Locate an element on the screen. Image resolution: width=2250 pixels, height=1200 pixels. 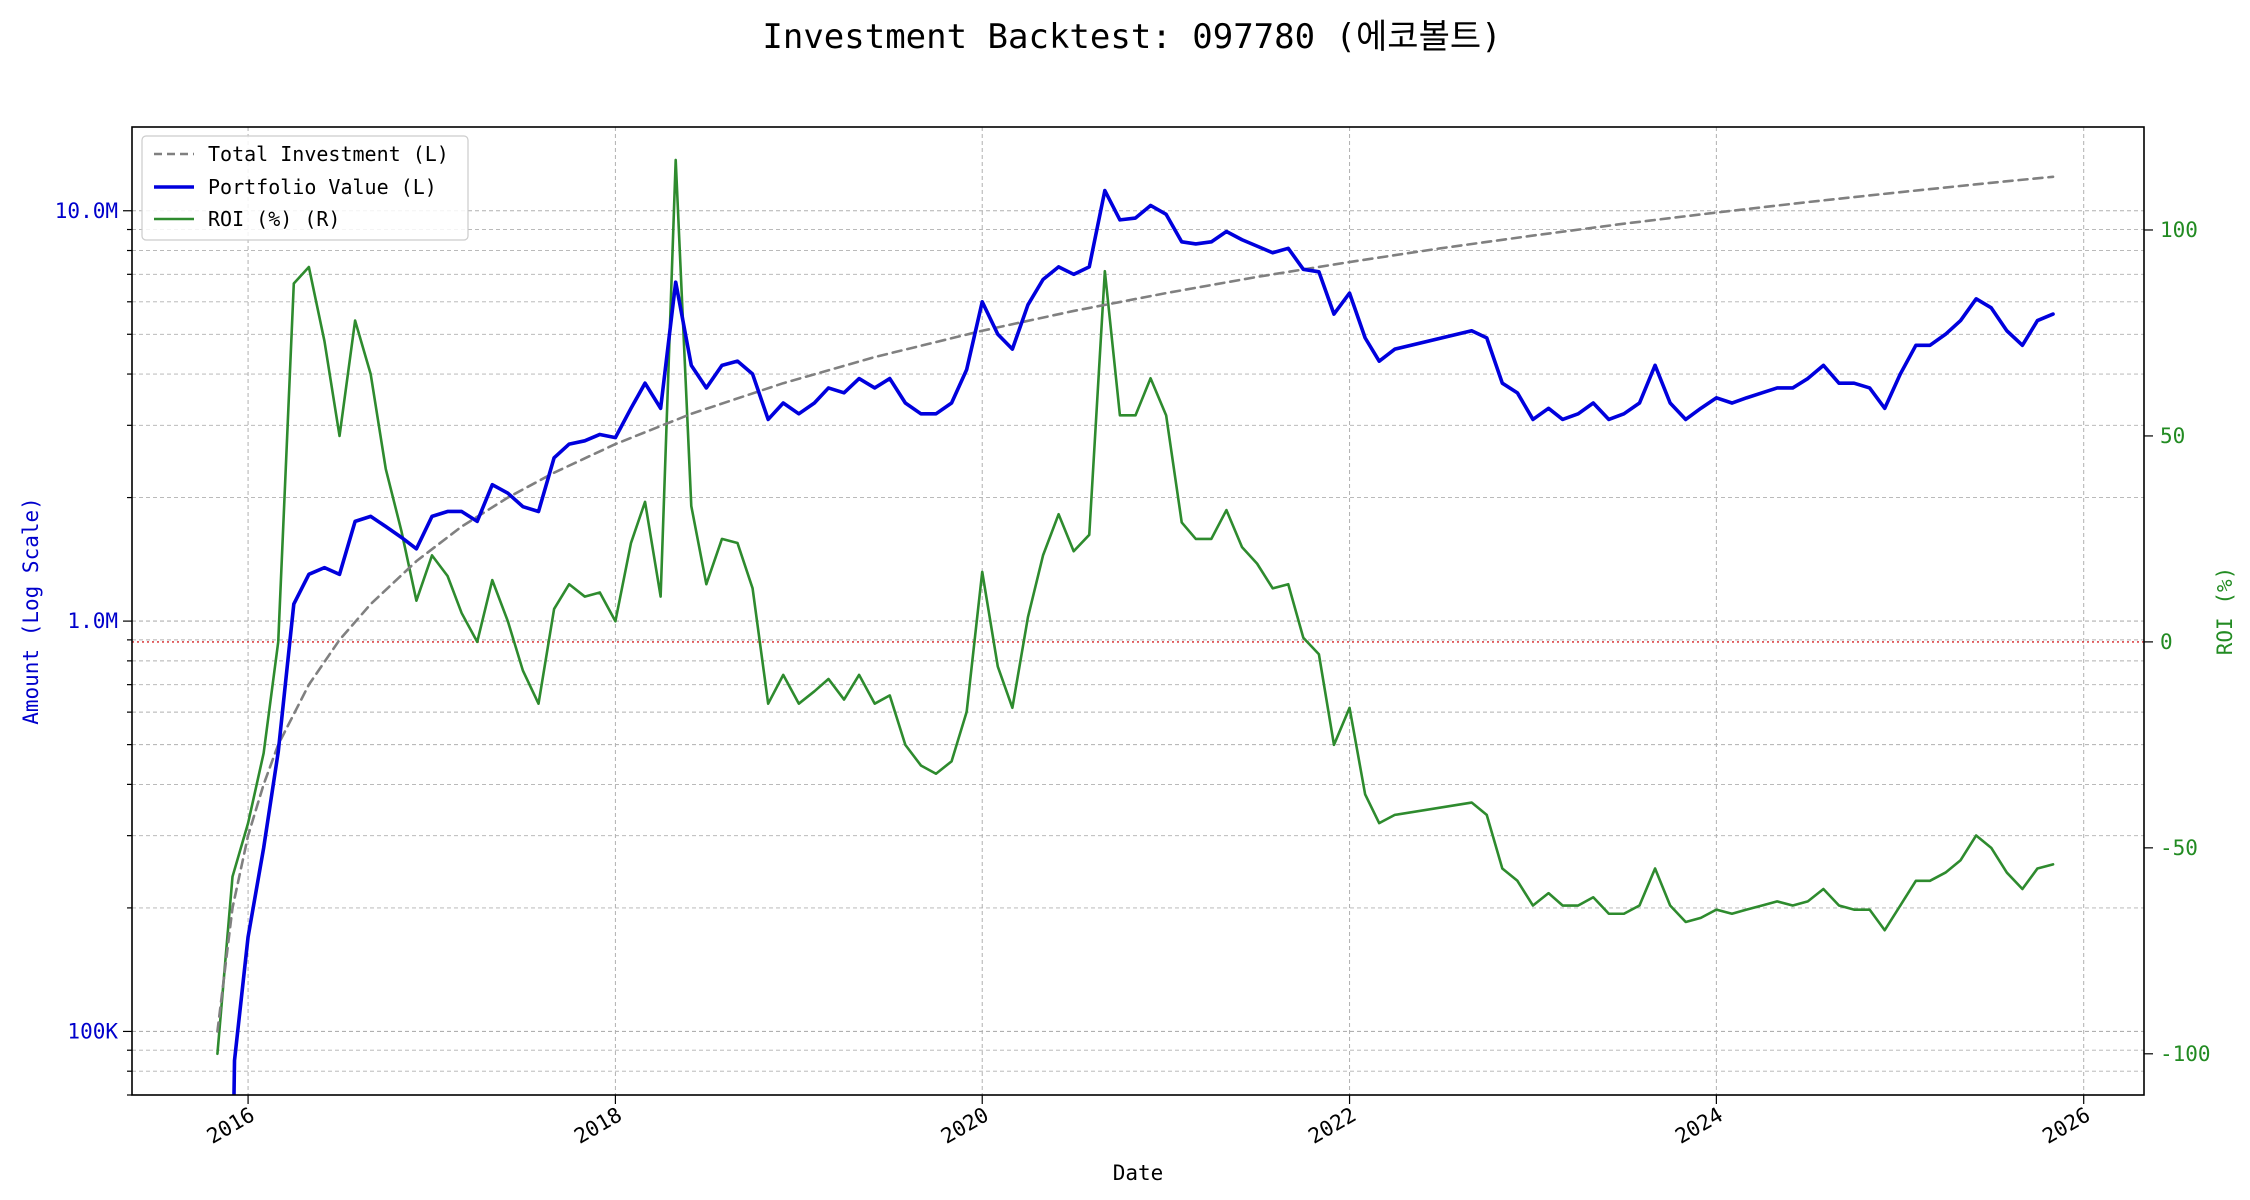
x-tick-label: 2026 is located at coordinates (2066, 1126).